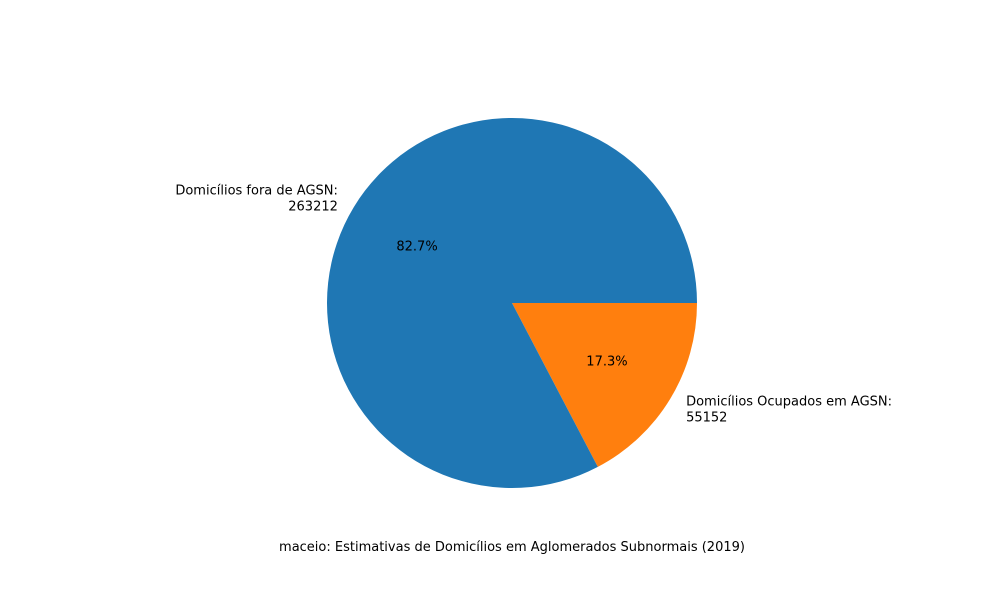 Image resolution: width=1000 pixels, height=604 pixels. I want to click on category-label-1: Domicílios fora de AGSN: 263212, so click(256, 199).